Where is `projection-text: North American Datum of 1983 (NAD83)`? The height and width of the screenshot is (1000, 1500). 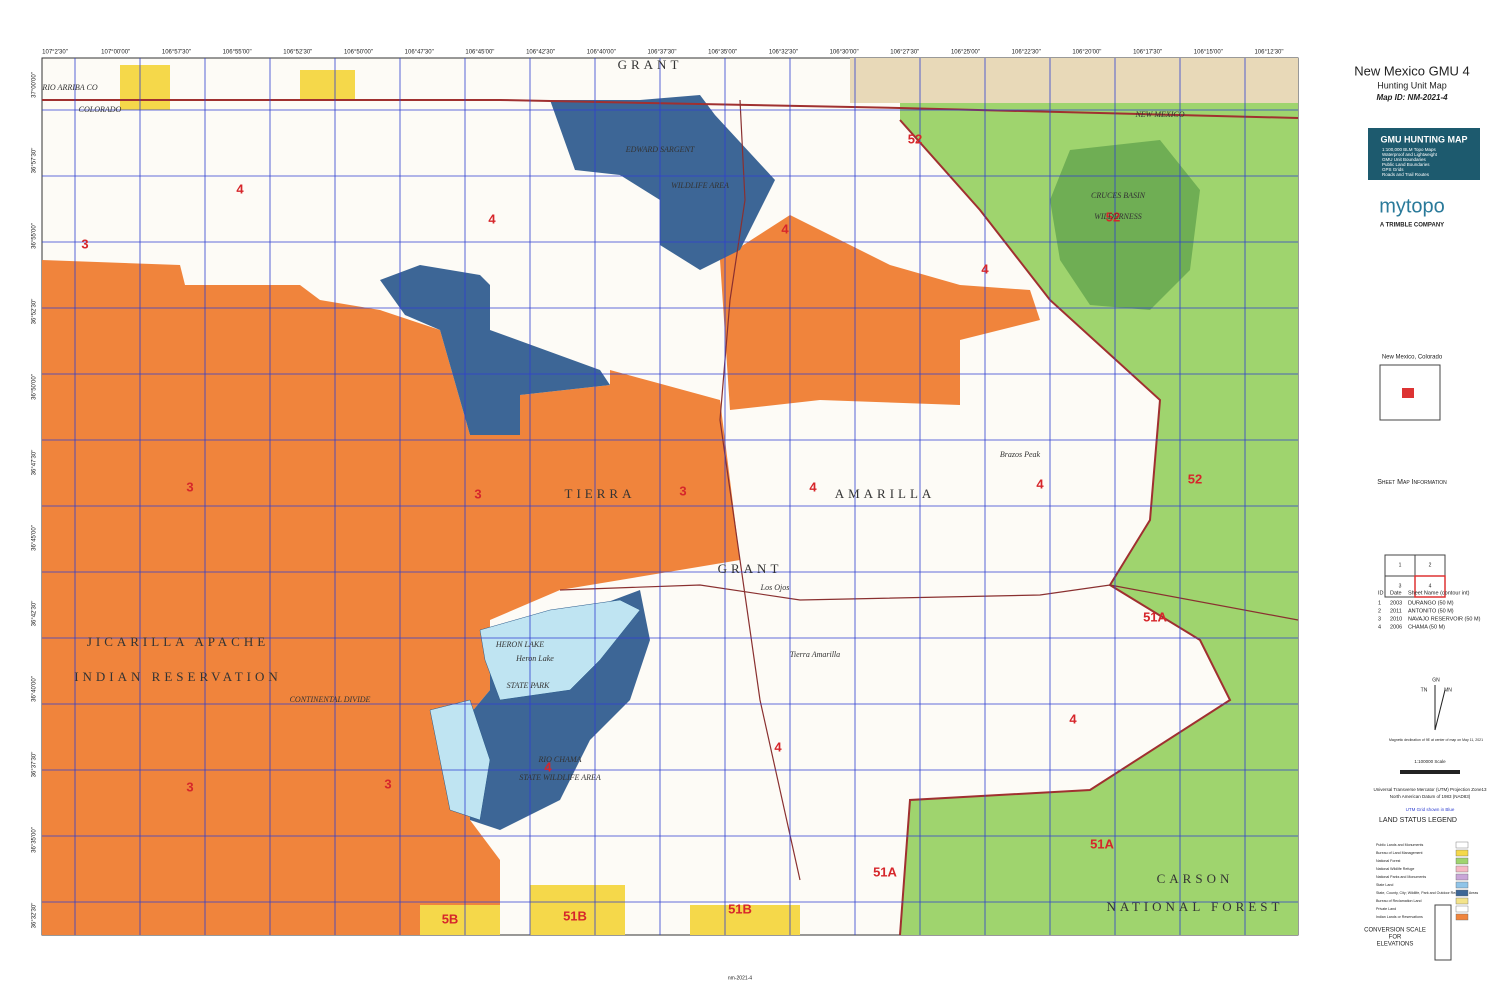 projection-text: North American Datum of 1983 (NAD83) is located at coordinates (1430, 796).